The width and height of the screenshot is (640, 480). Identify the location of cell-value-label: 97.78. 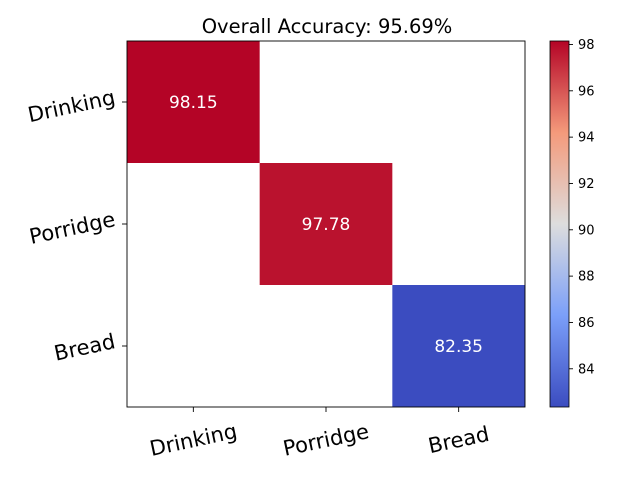
(326, 225).